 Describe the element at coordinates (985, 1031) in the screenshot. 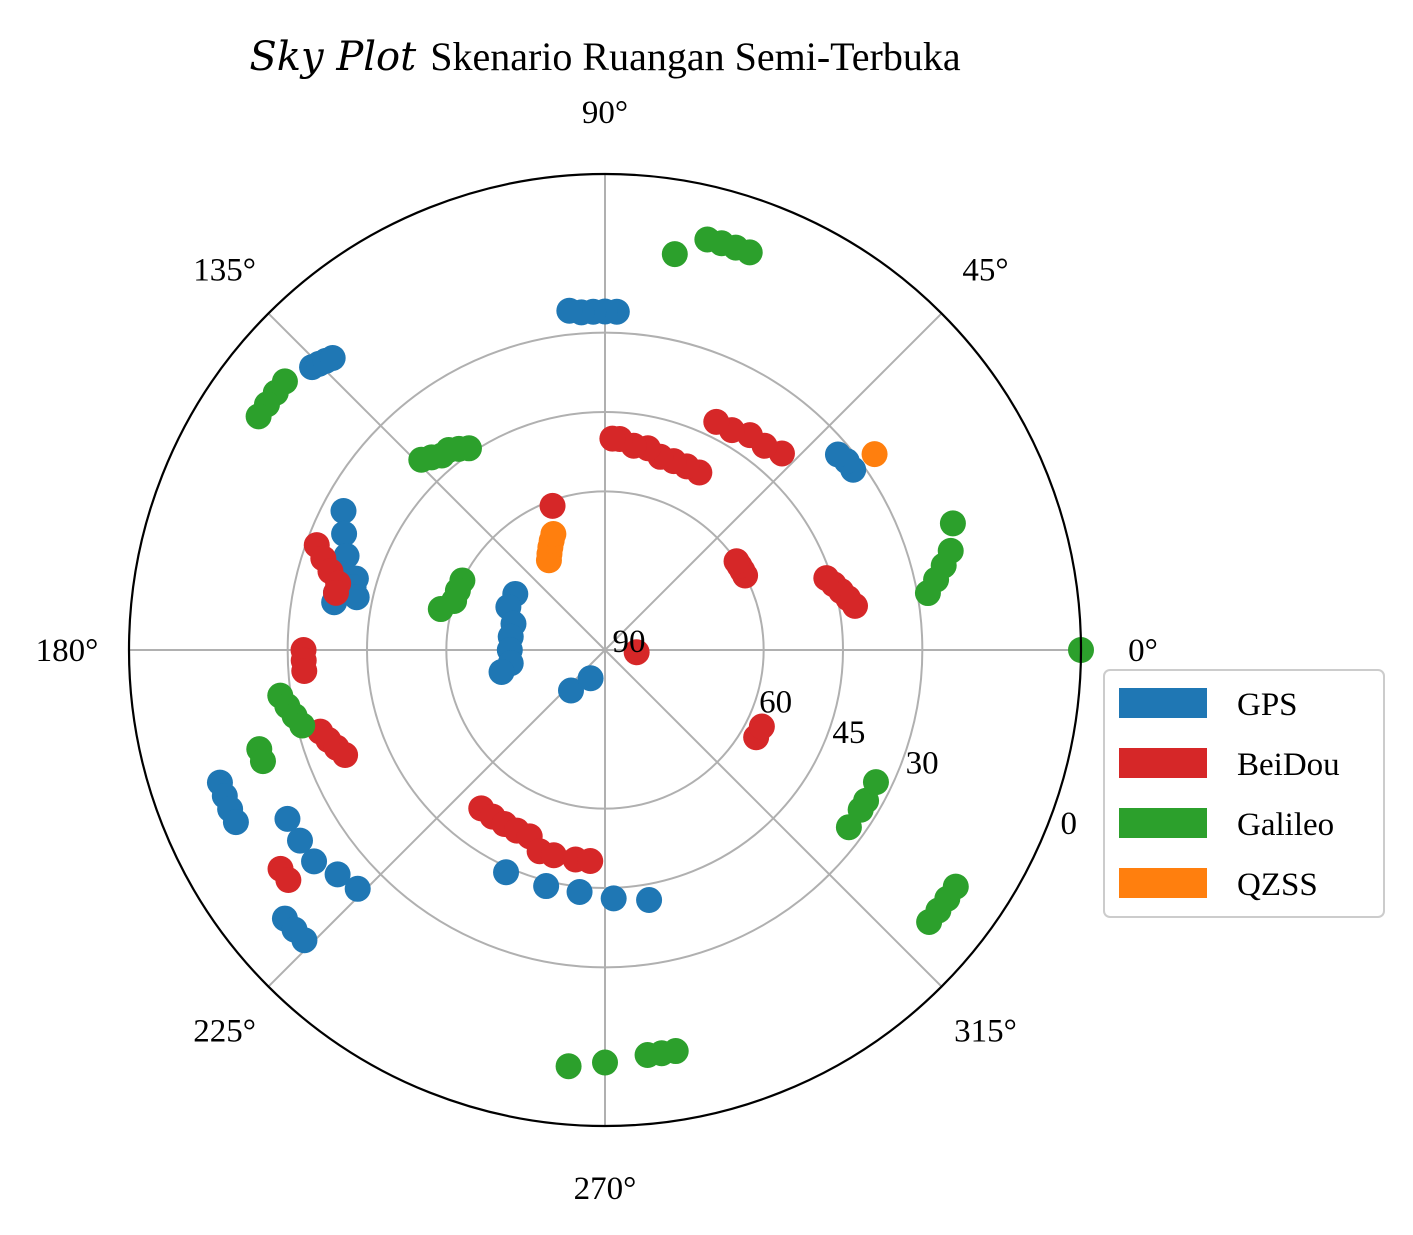

I see `theta-tick-label: 315°` at that location.